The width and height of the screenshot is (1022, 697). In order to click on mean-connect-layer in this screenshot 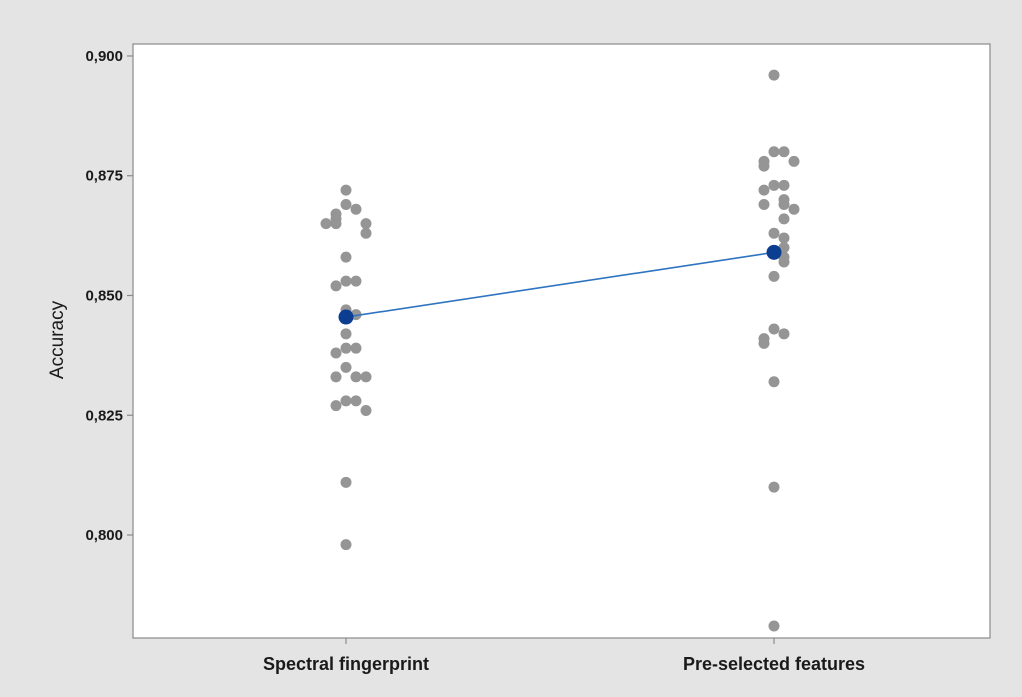, I will do `click(560, 284)`.